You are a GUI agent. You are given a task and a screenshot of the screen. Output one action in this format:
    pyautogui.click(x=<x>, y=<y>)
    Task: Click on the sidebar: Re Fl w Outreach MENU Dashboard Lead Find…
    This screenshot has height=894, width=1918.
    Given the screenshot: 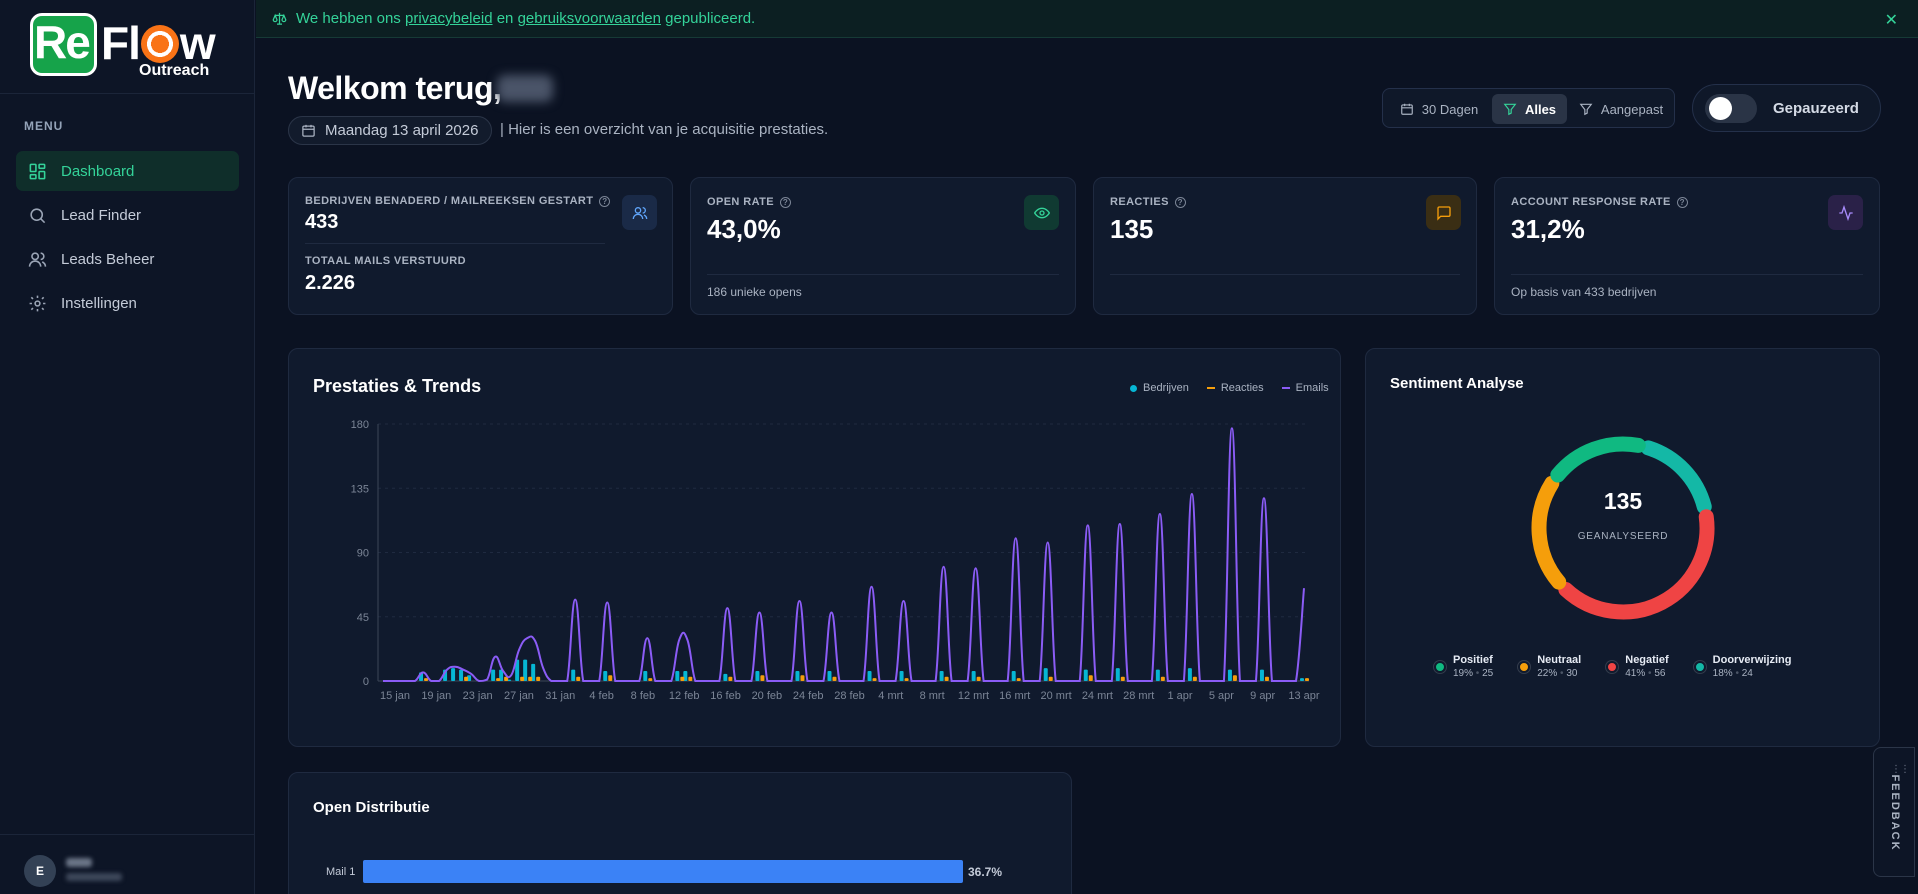 What is the action you would take?
    pyautogui.click(x=127, y=447)
    